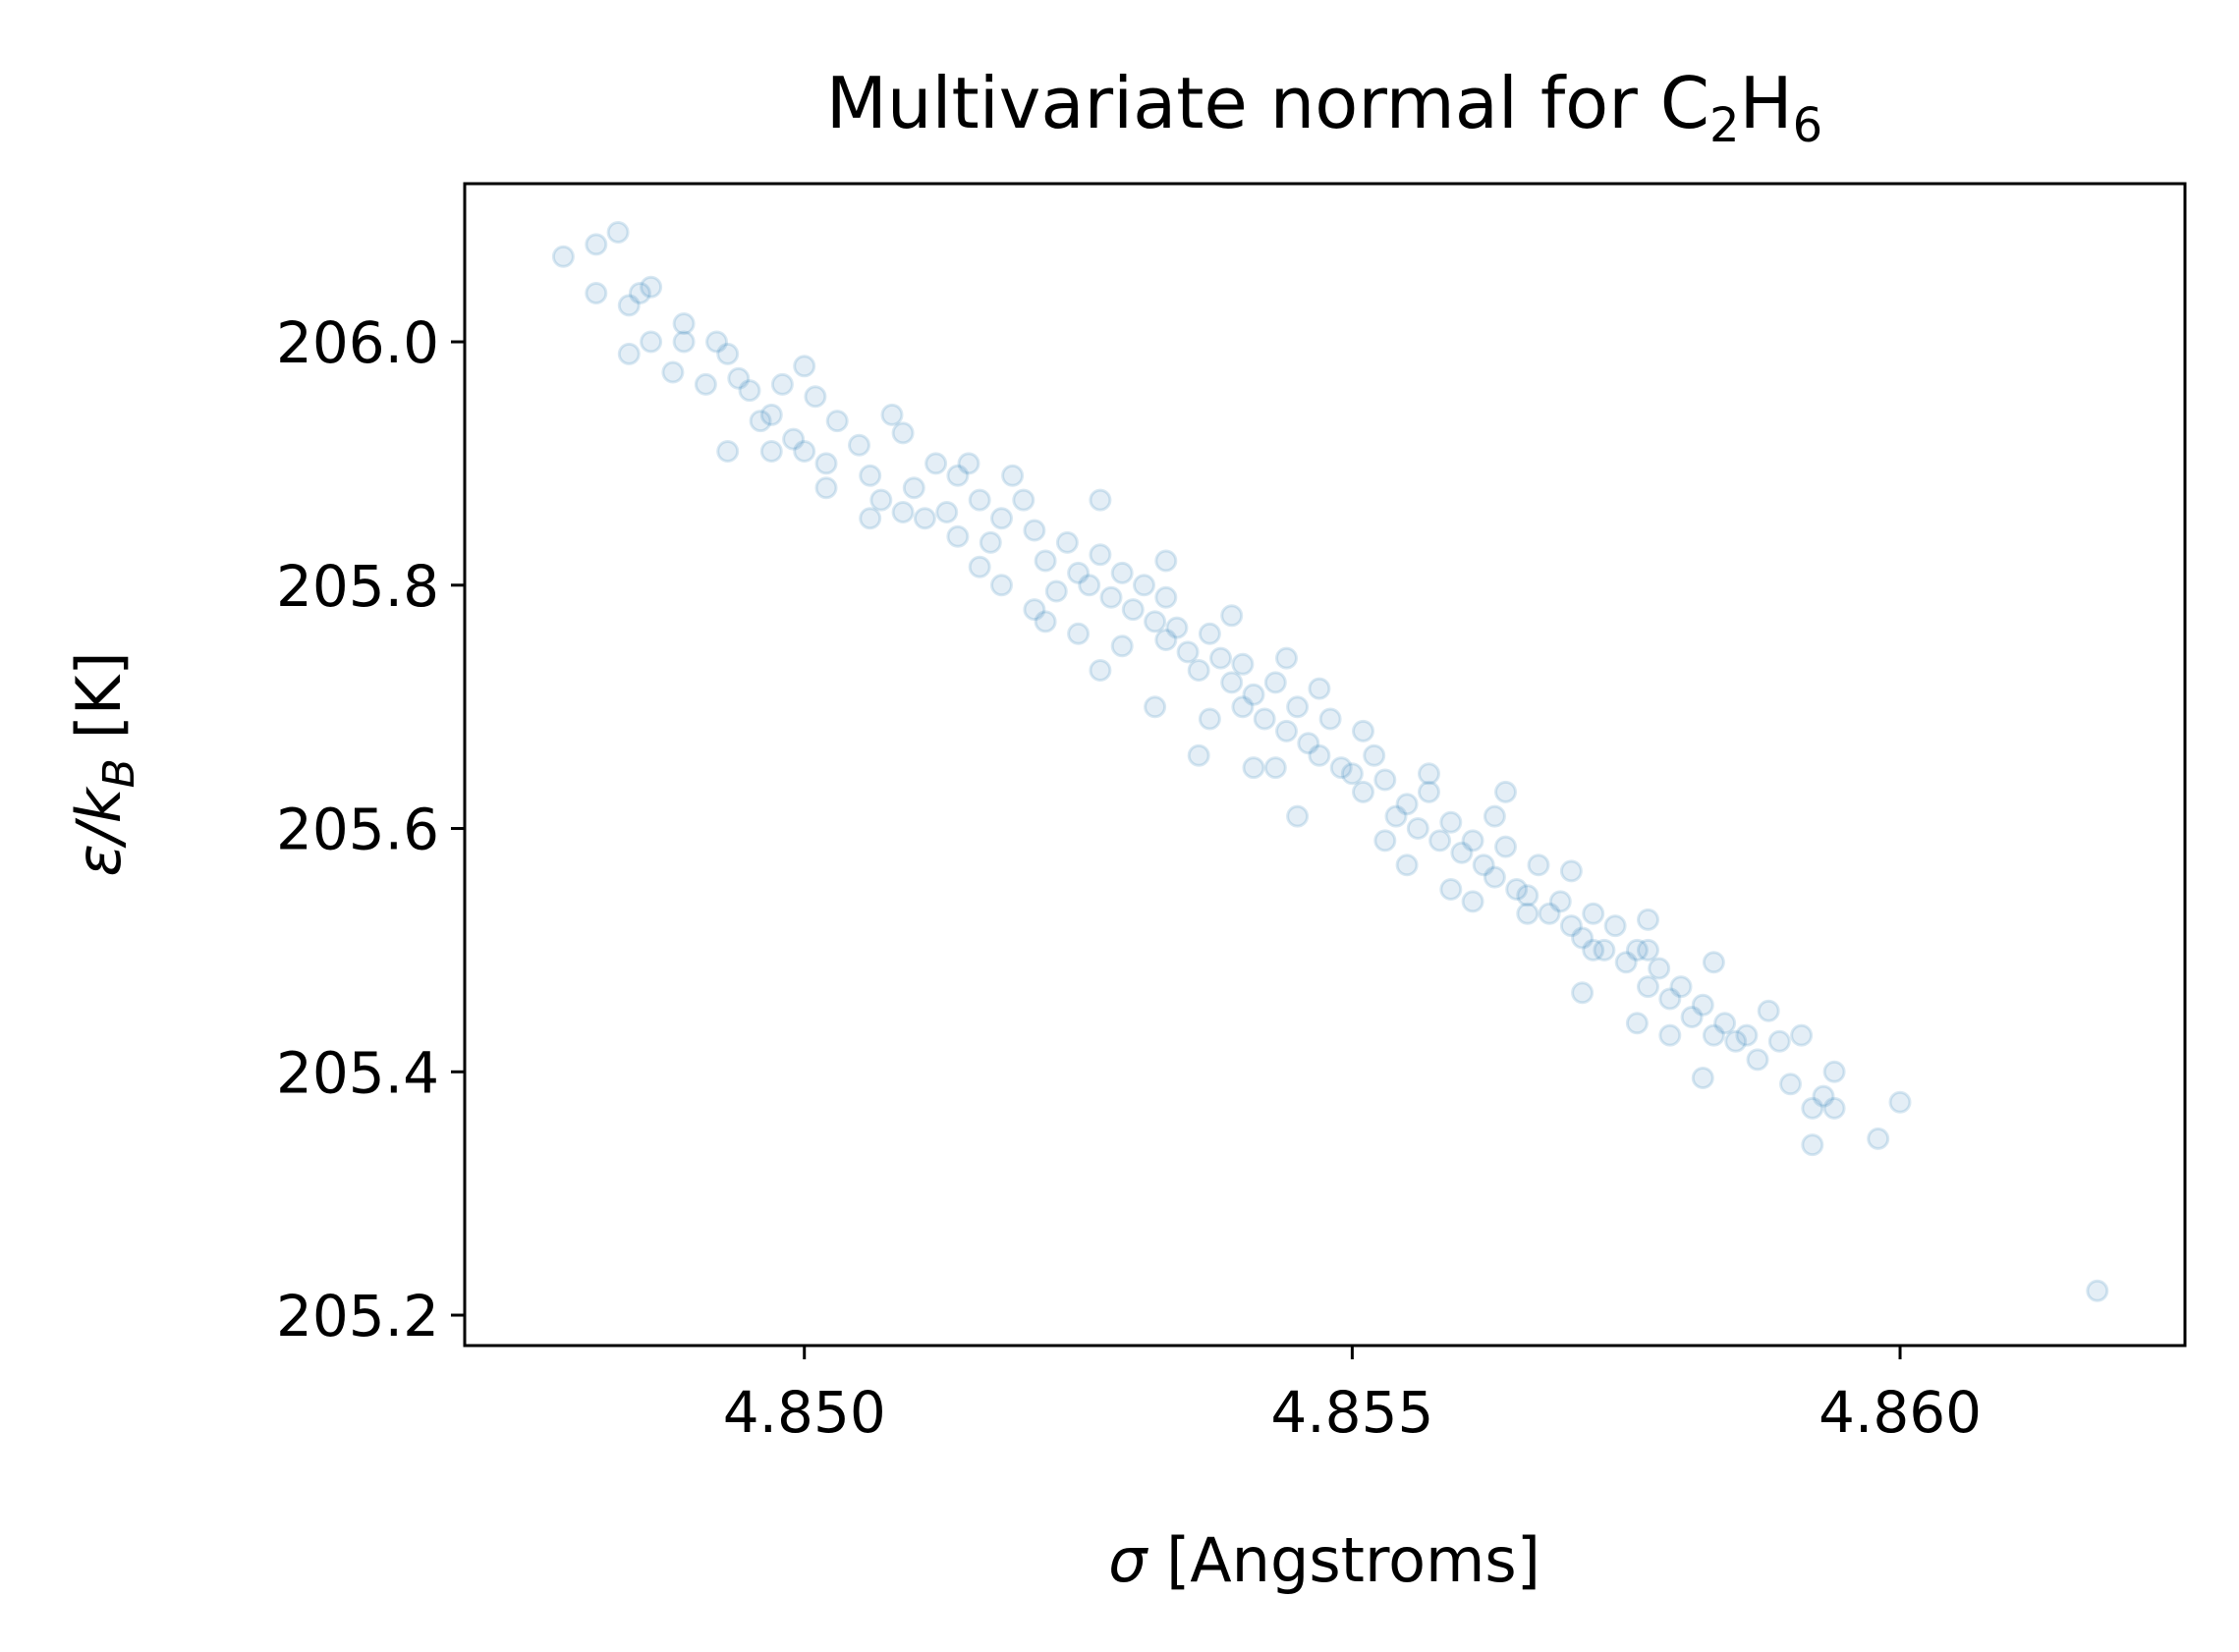 The width and height of the screenshot is (2239, 1652). I want to click on y-axis-label: ε/kB [K], so click(104, 763).